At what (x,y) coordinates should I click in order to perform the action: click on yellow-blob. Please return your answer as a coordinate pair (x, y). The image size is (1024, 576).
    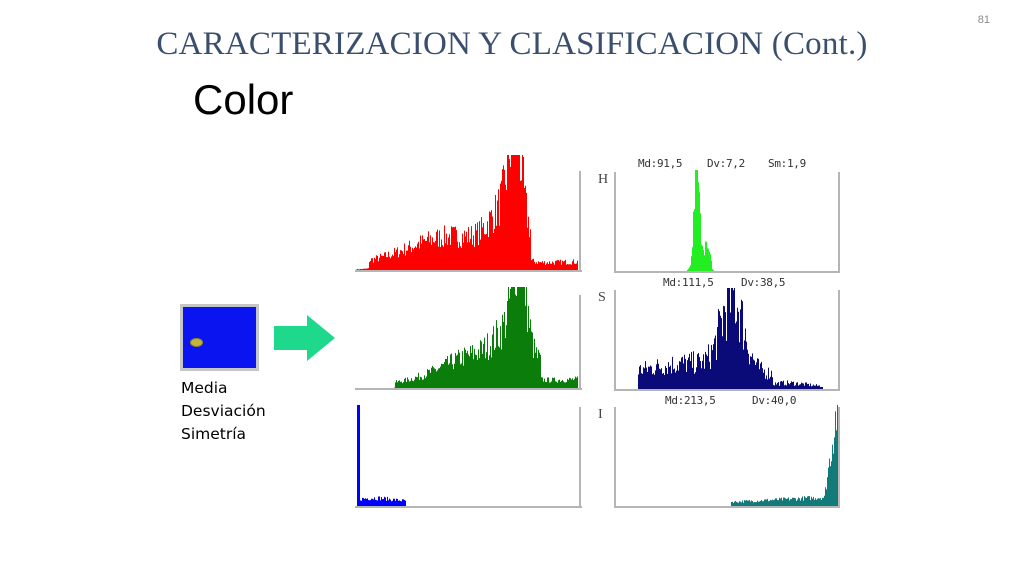
    Looking at the image, I should click on (196, 342).